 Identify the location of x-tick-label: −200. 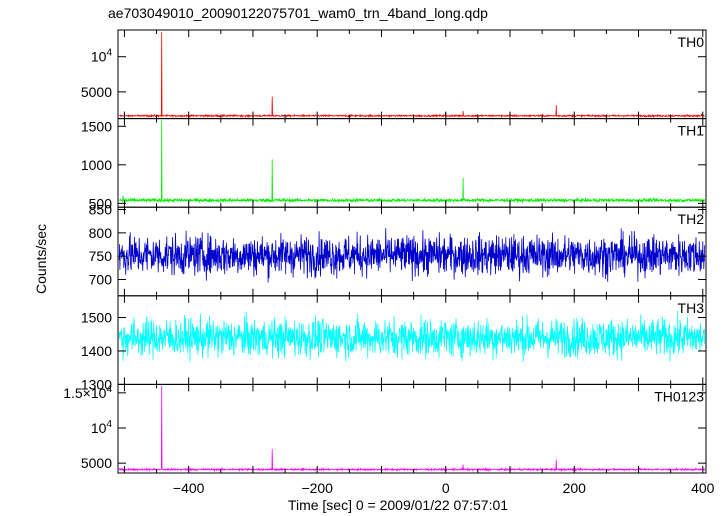
(317, 488).